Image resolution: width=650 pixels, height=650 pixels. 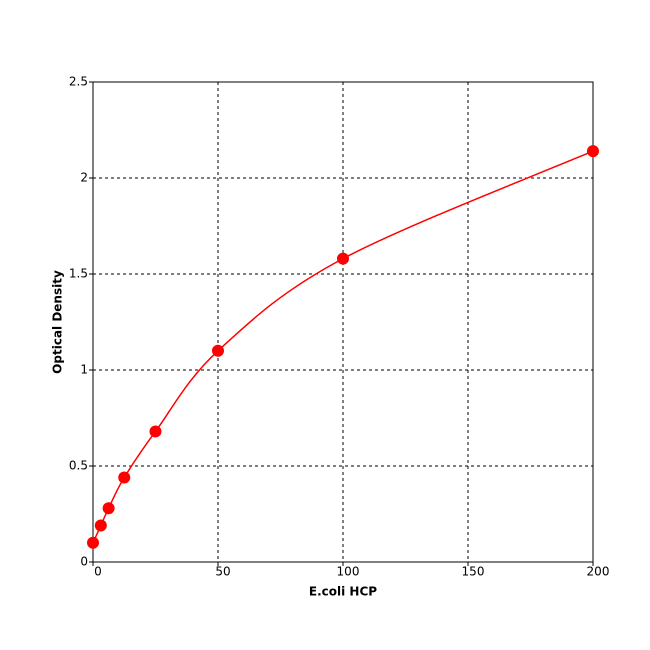 I want to click on y-axis-title: Optical Density, so click(x=58, y=322).